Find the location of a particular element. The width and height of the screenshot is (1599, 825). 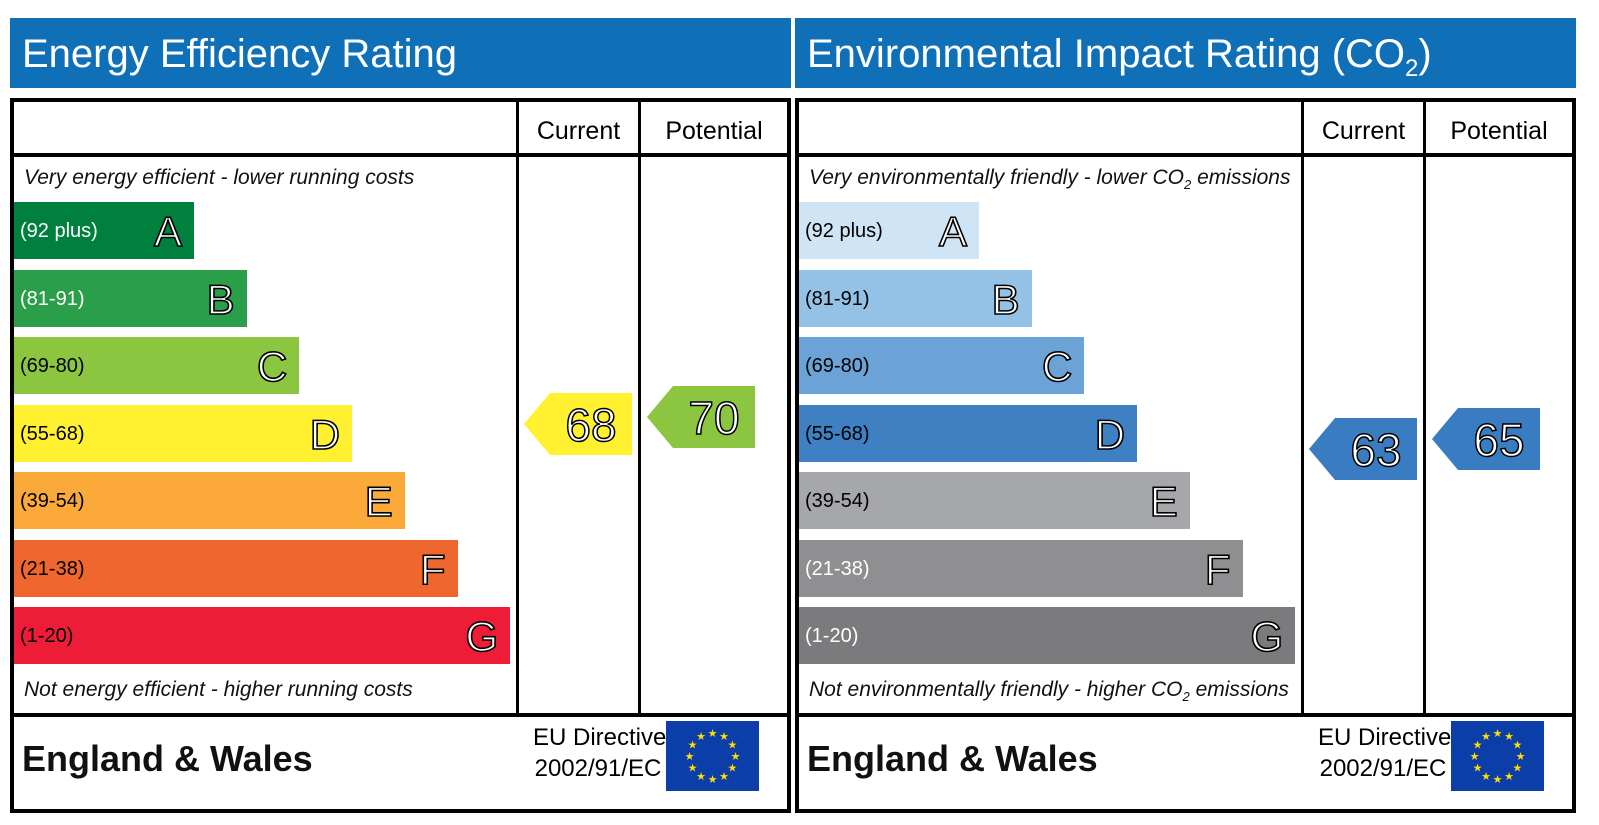

panel-title: Energy Efficiency Rating is located at coordinates (400, 53).